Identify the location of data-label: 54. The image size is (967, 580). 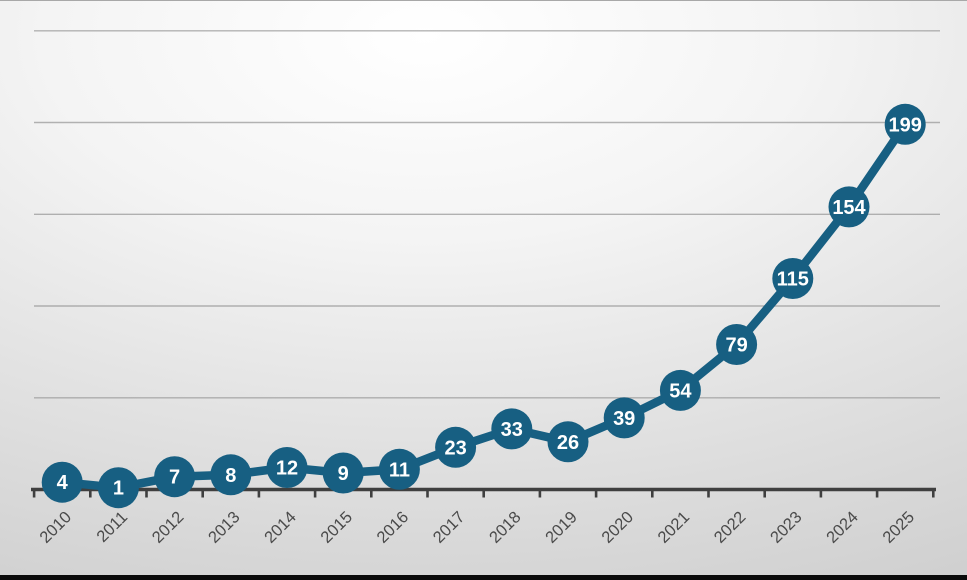
(680, 391).